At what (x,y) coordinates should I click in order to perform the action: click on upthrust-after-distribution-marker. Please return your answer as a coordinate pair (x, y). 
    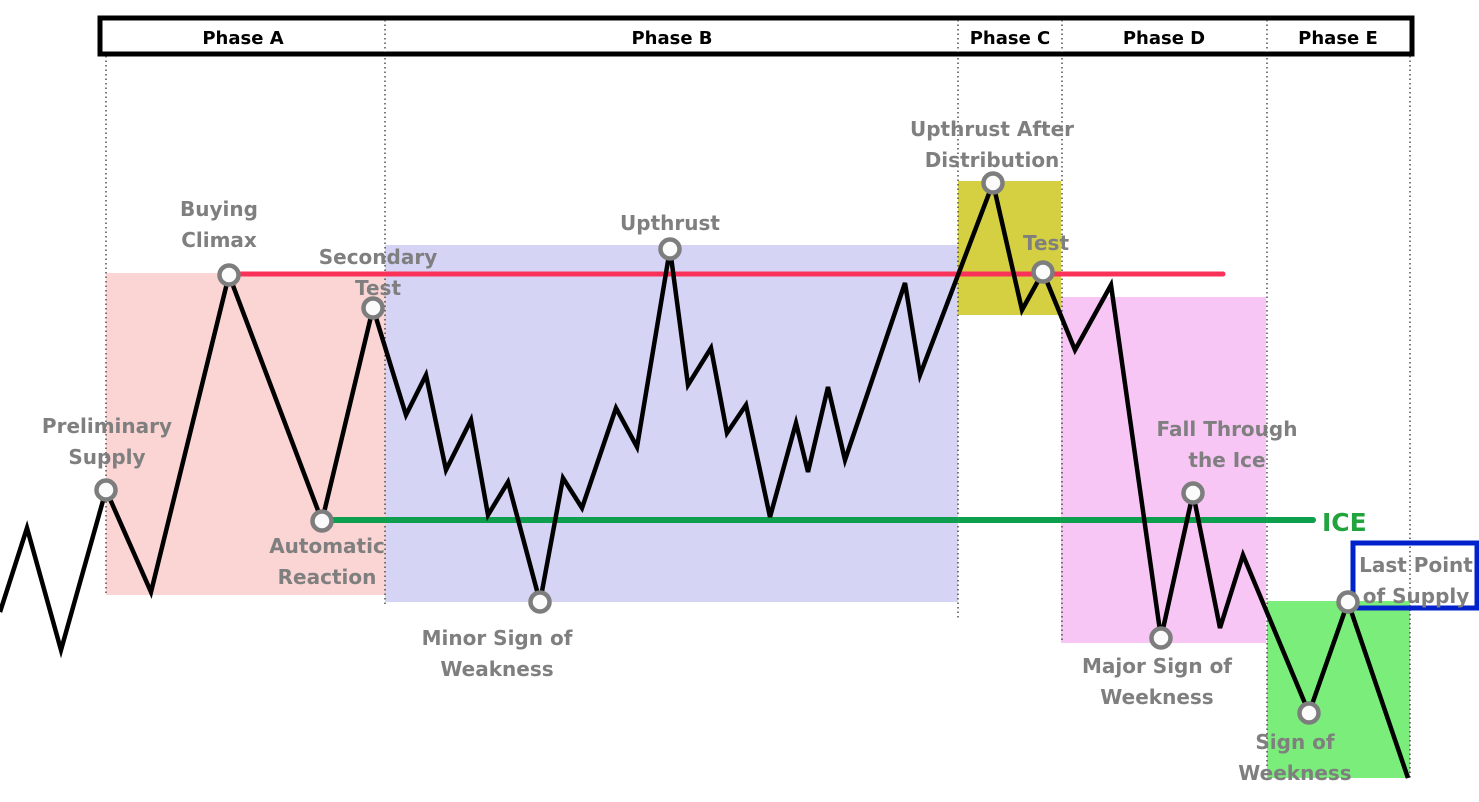
    Looking at the image, I should click on (993, 183).